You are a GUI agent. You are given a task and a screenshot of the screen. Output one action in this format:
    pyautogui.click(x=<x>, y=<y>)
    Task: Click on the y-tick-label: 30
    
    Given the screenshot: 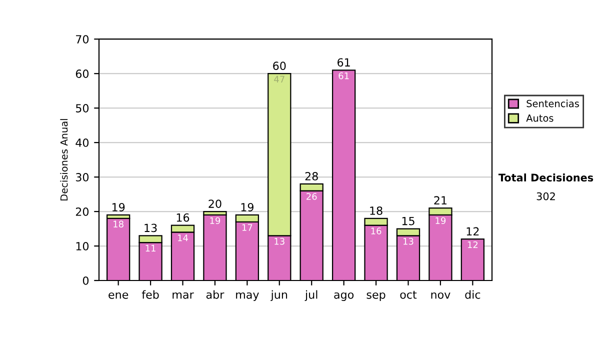 What is the action you would take?
    pyautogui.click(x=82, y=177)
    